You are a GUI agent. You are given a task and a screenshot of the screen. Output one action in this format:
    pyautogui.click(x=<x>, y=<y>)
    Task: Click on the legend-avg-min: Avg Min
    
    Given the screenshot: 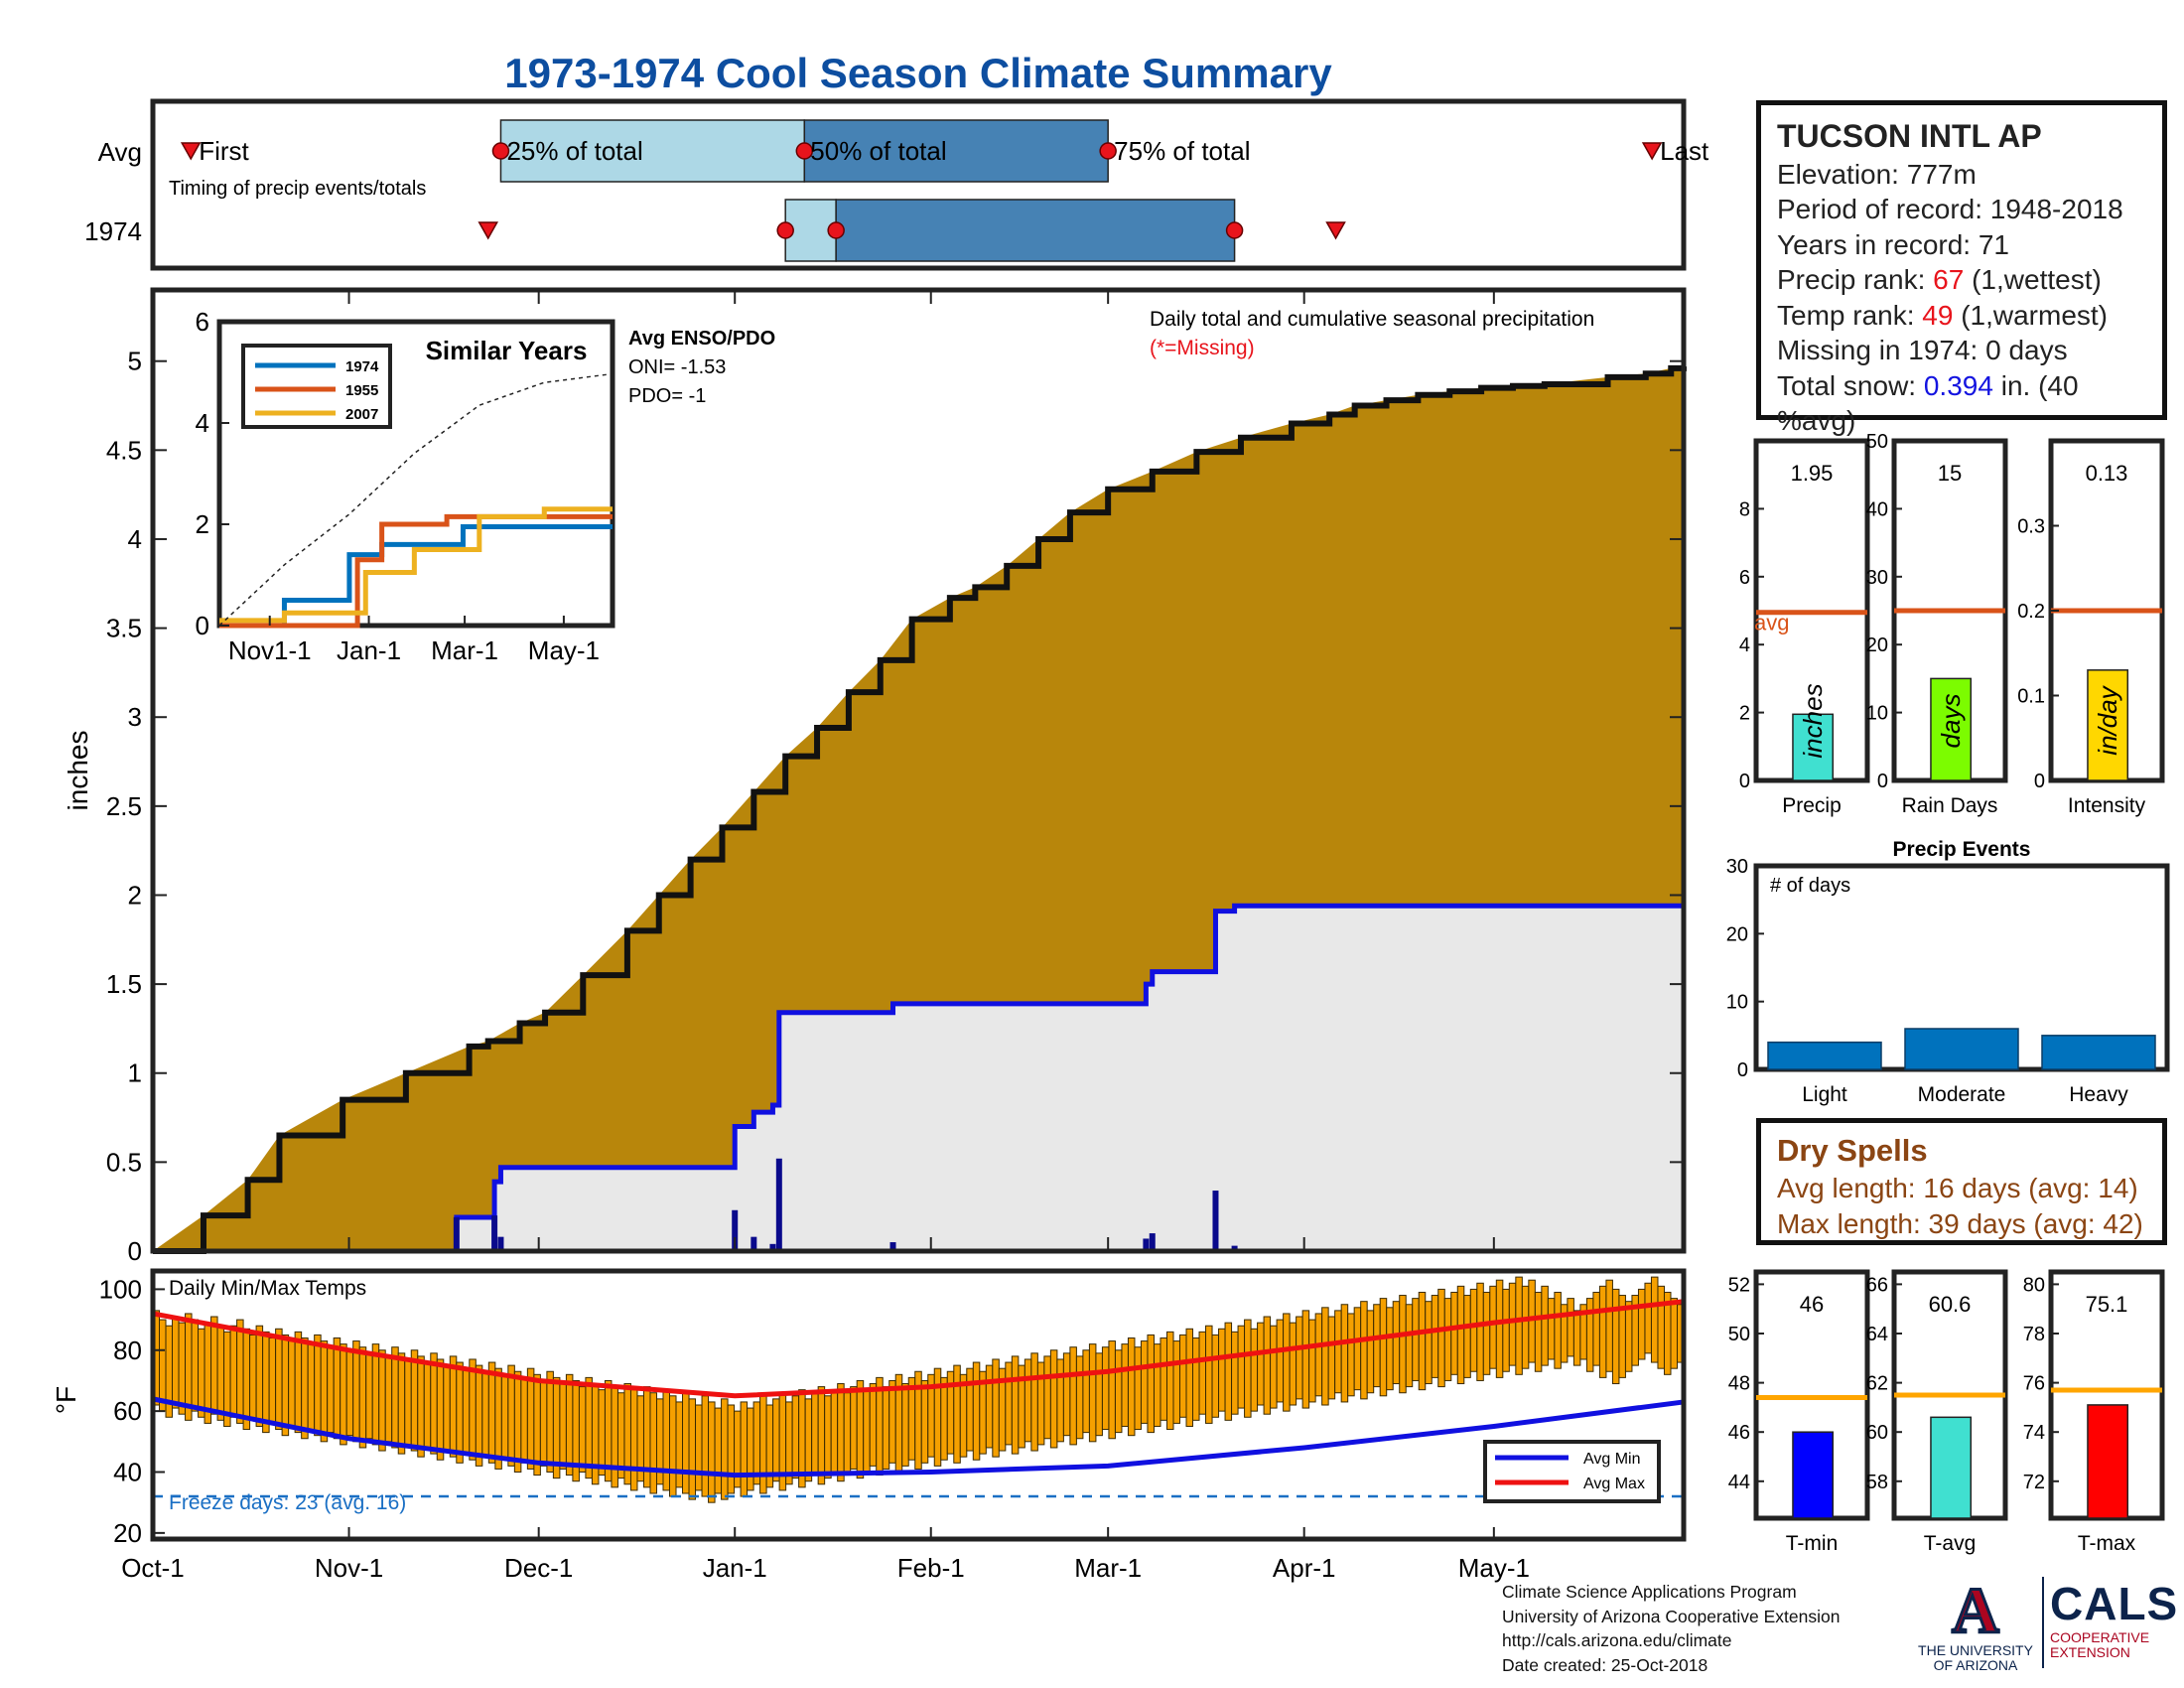 What is the action you would take?
    pyautogui.click(x=1612, y=1459)
    